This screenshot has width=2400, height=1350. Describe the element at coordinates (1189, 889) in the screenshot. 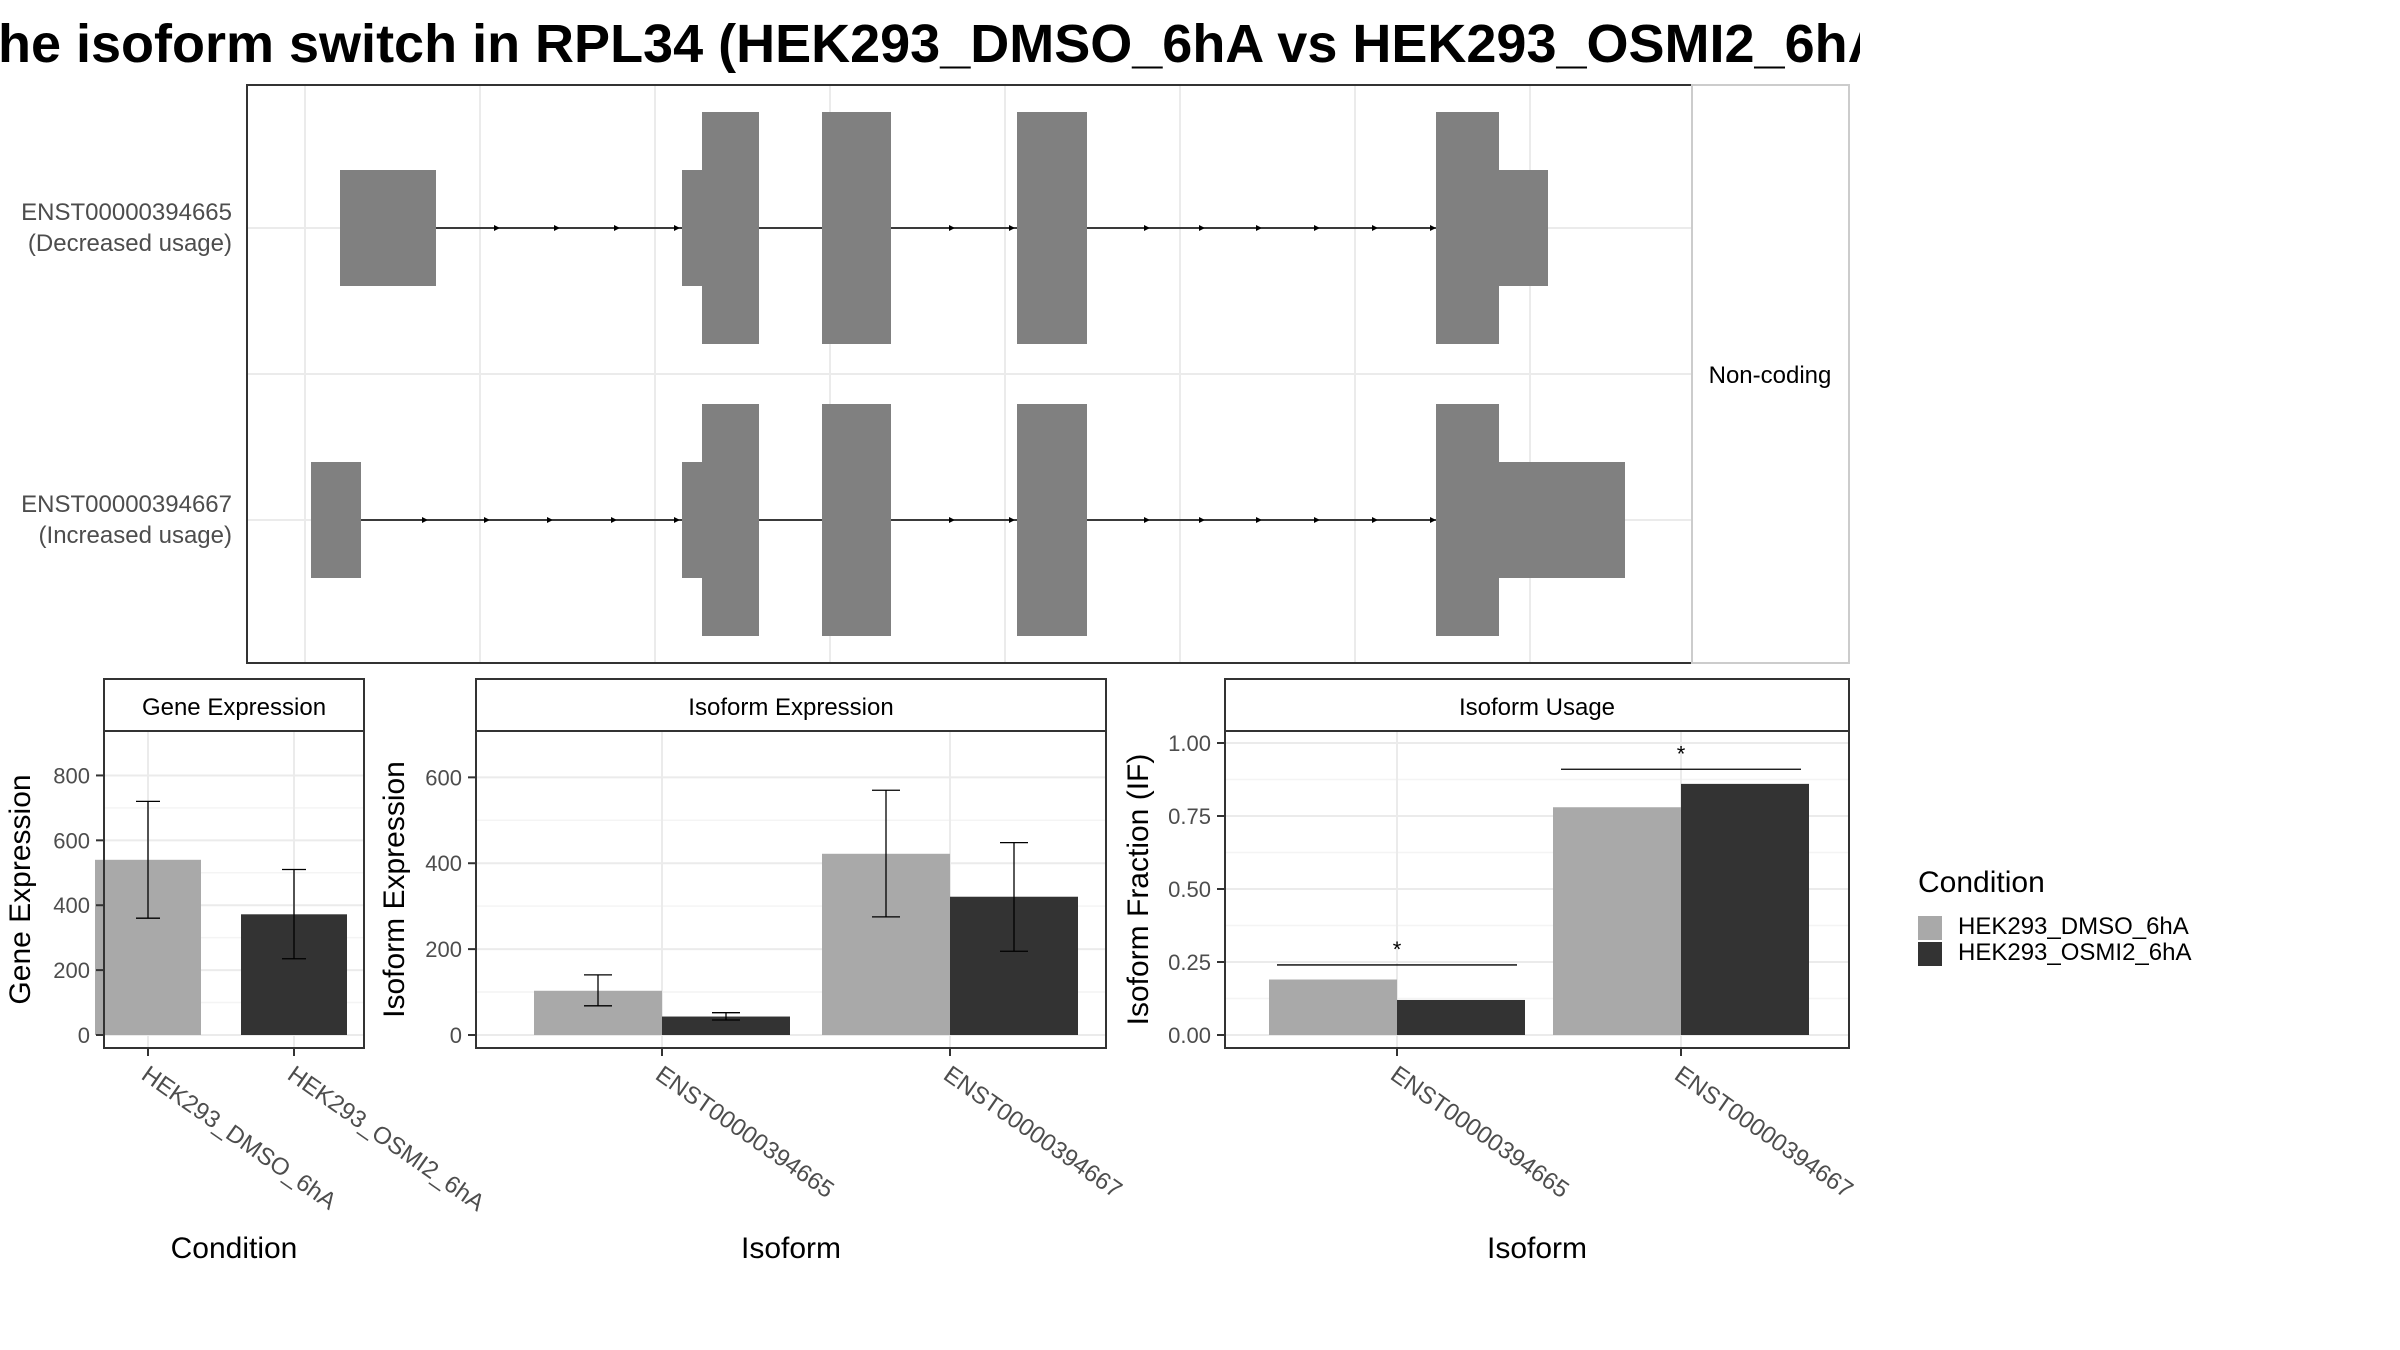

I see `y-tick-label: 0.50` at that location.